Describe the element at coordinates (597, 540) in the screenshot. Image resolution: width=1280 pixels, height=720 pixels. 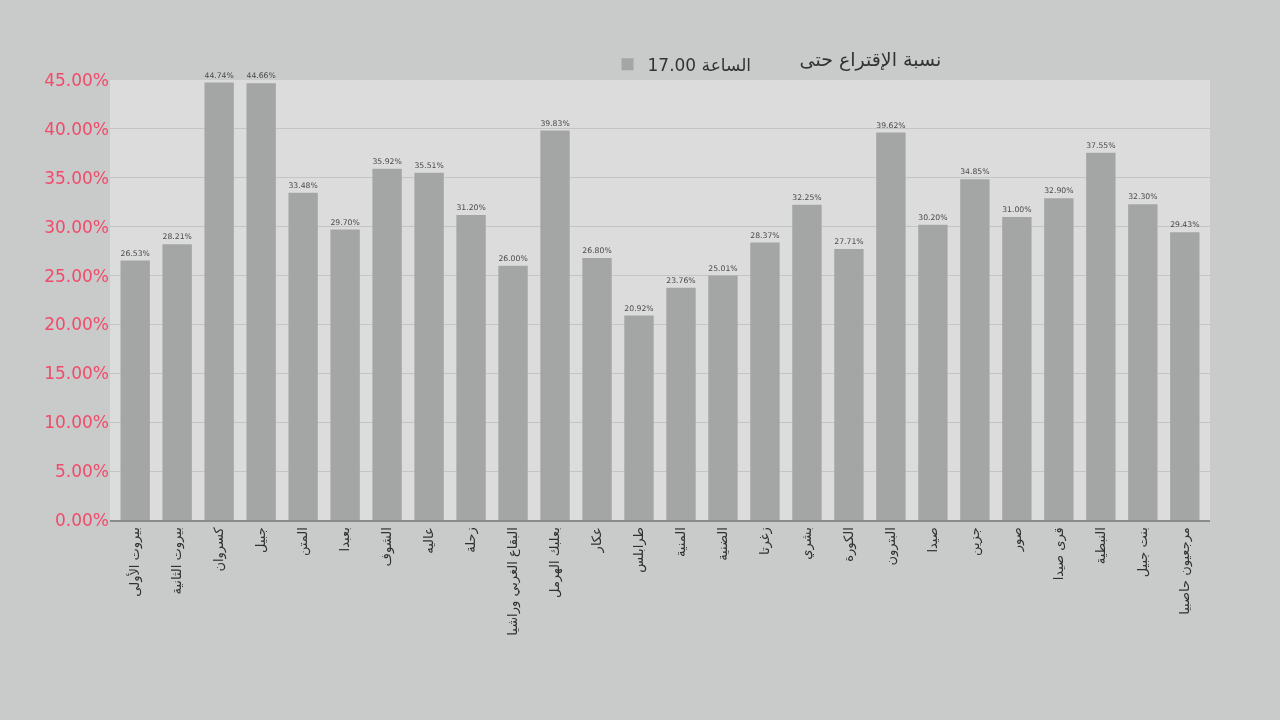
I see `x-tick-label: عكار` at that location.